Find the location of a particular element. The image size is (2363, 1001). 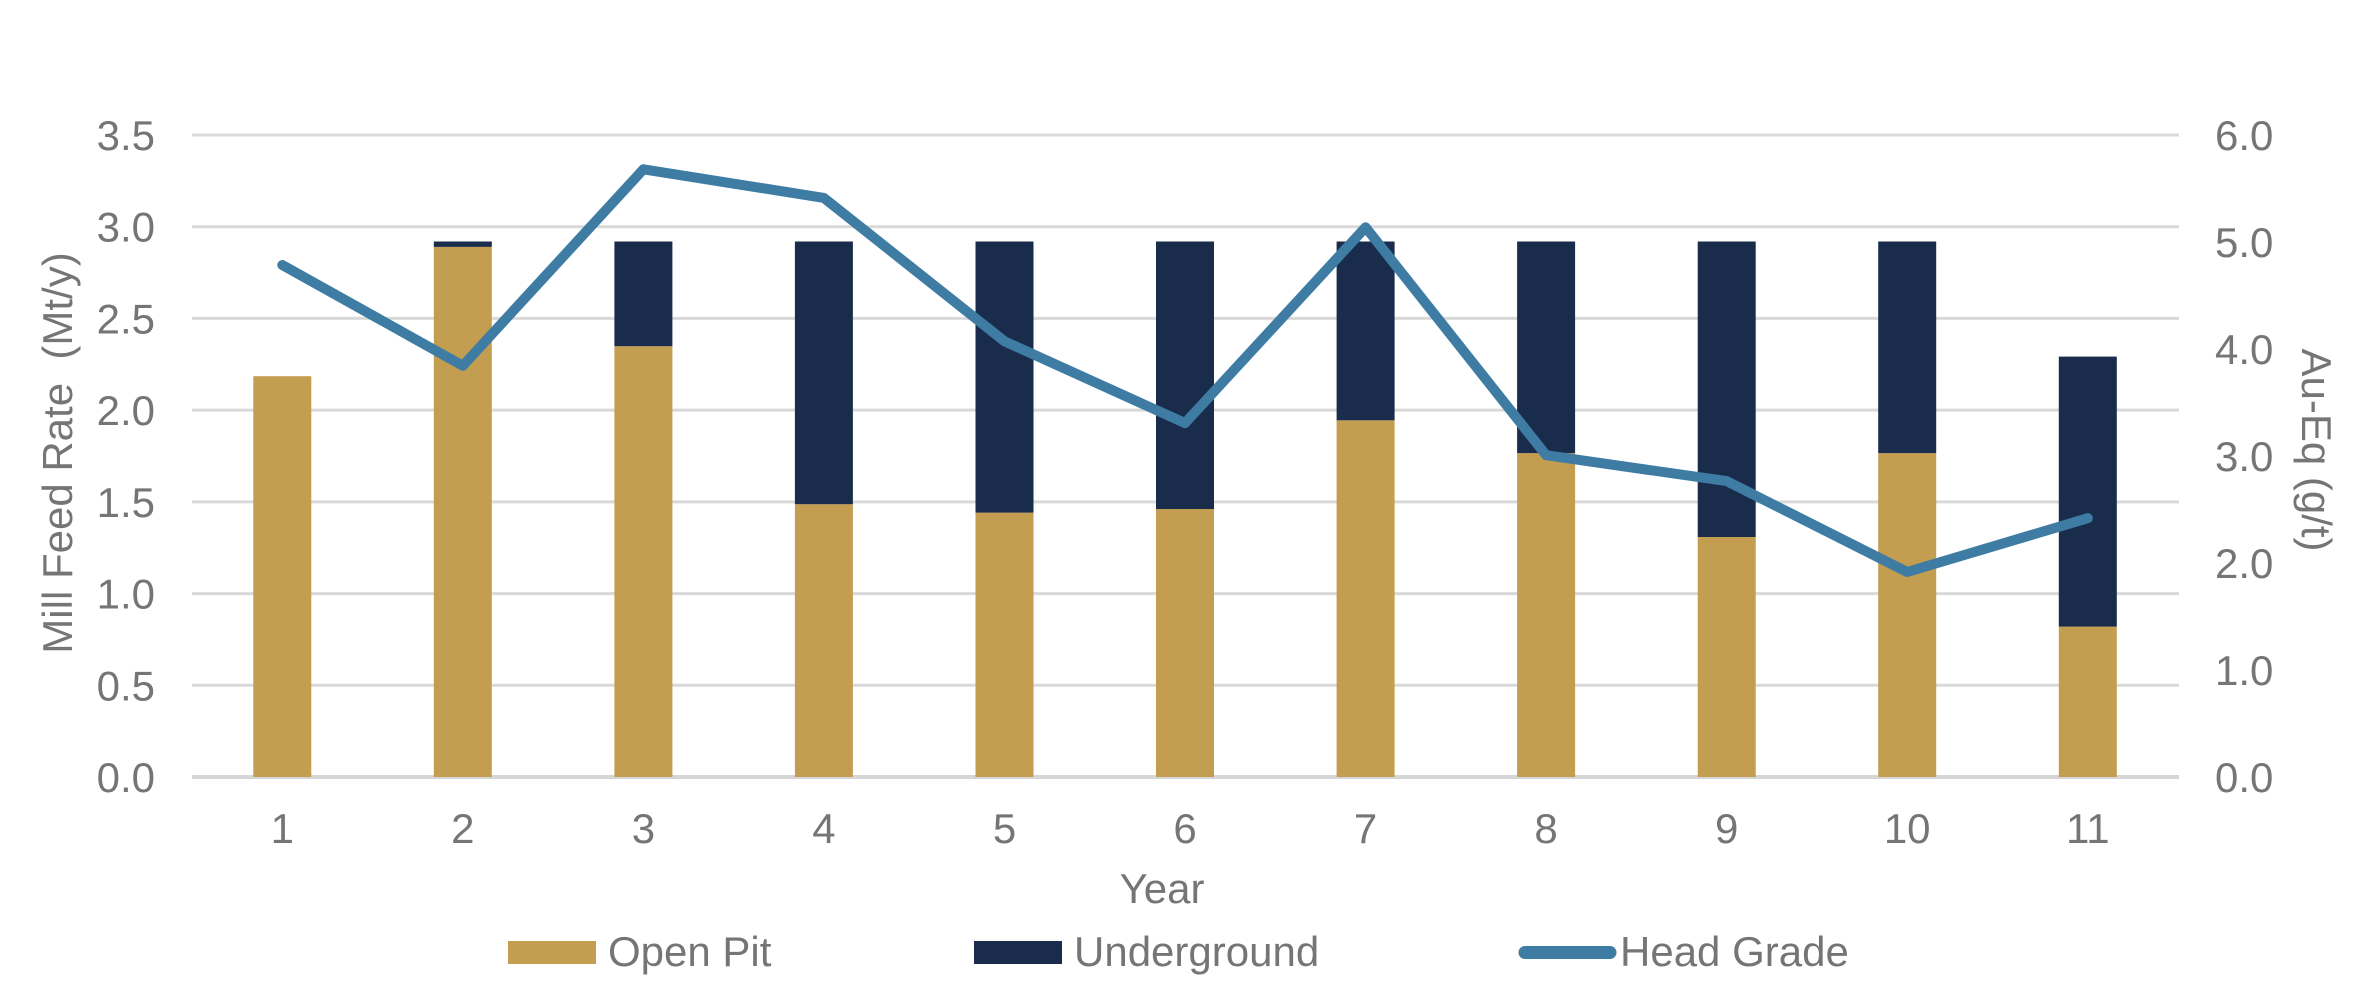

svg-text: 4.0 is located at coordinates (2244, 349).